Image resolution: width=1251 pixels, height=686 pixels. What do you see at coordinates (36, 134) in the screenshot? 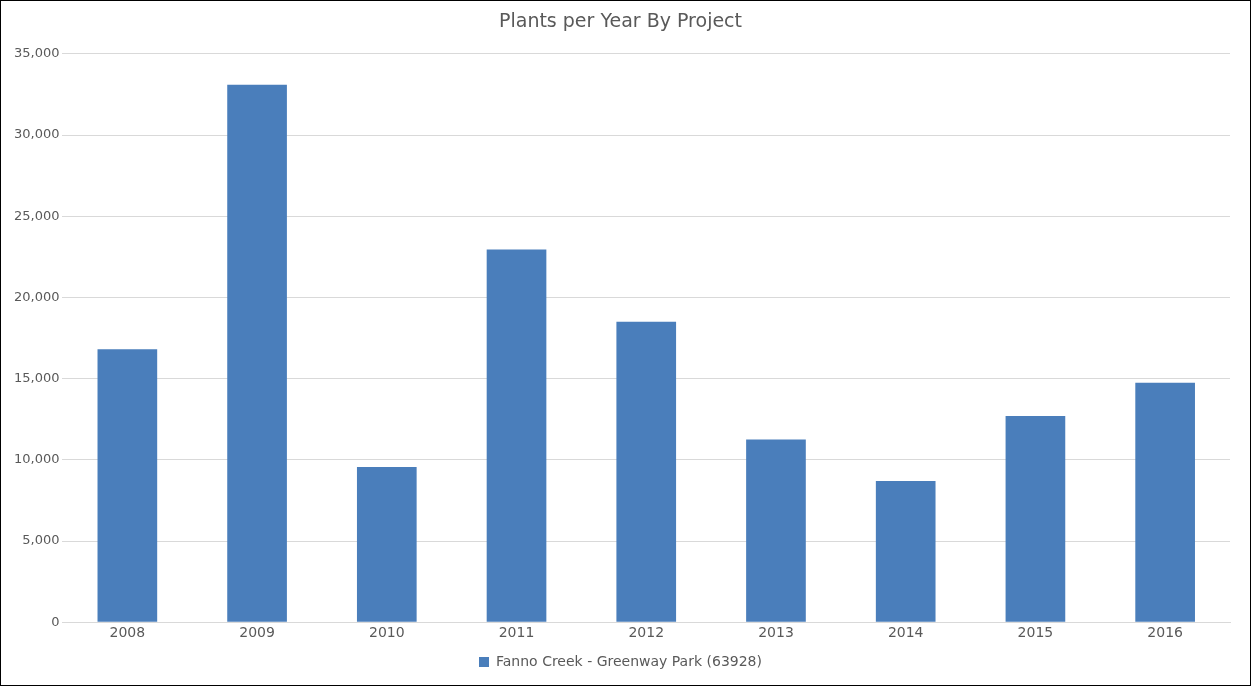
I see `y-tick-label: 30,000` at bounding box center [36, 134].